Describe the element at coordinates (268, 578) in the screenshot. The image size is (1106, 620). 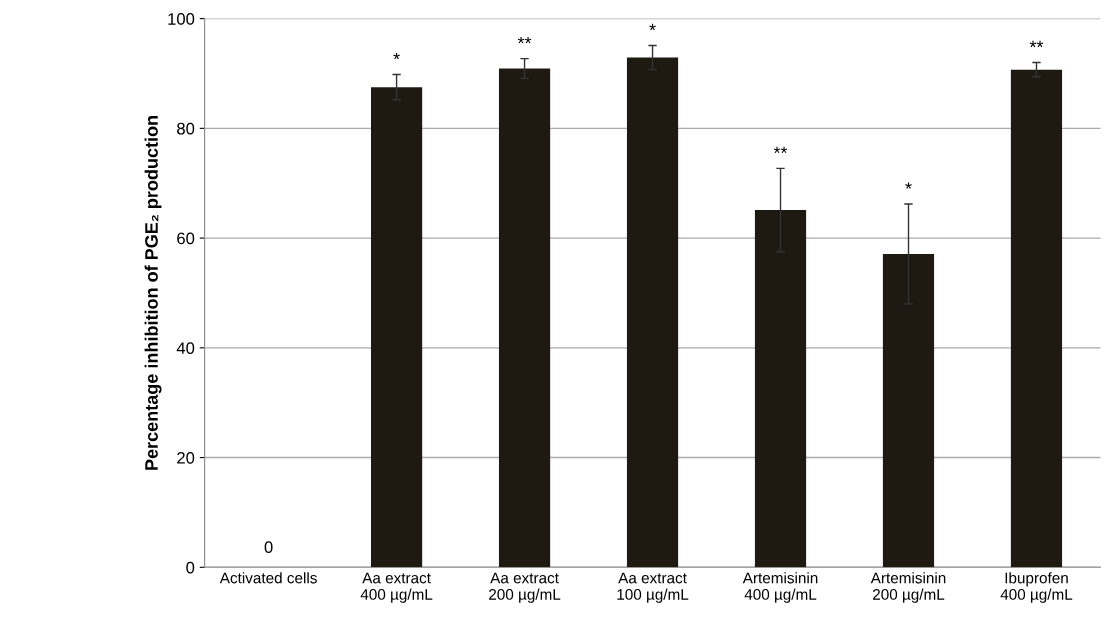
I see `x-tick-label: Activated cells` at that location.